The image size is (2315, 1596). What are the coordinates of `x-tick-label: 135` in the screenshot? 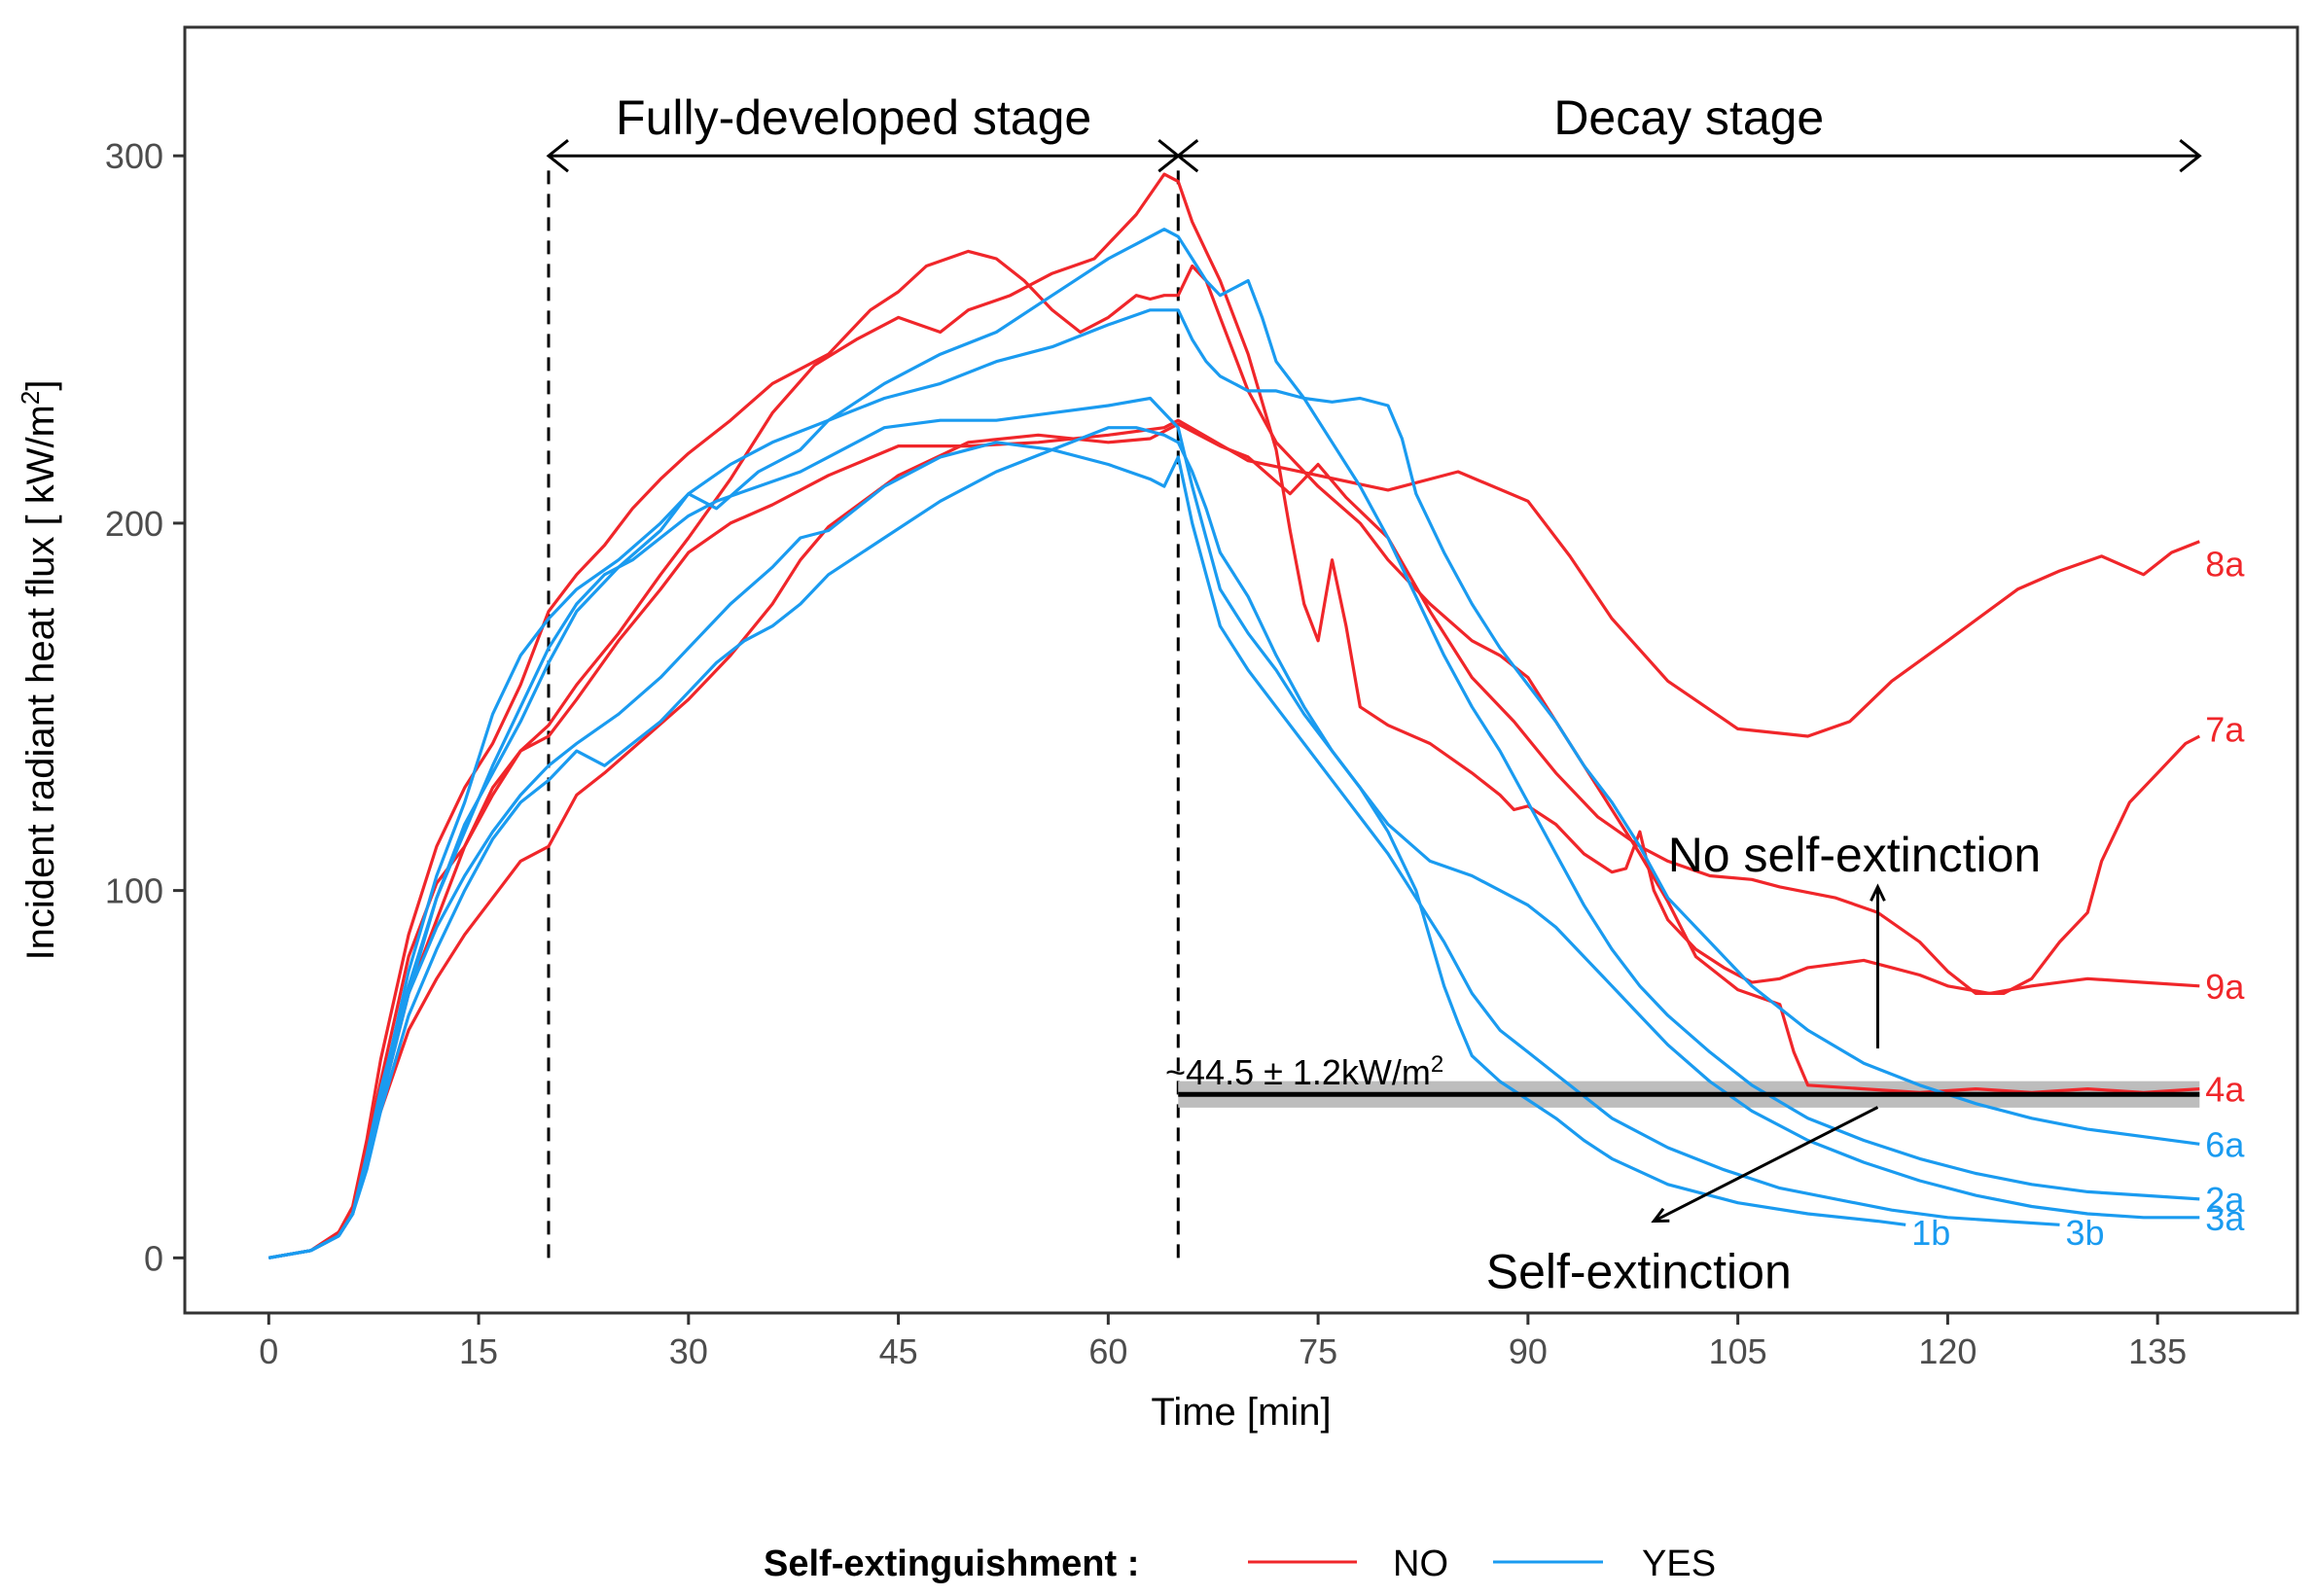 It's located at (2157, 1351).